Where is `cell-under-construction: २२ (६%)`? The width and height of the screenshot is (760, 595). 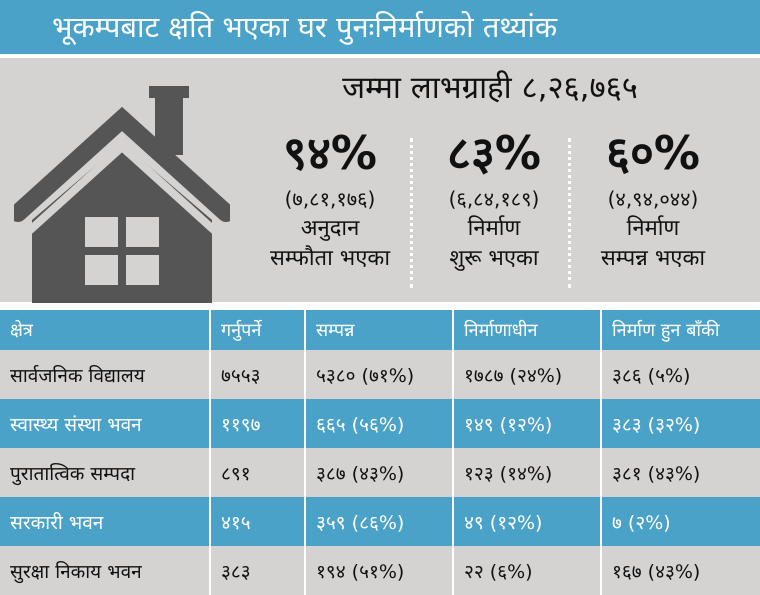 cell-under-construction: २२ (६%) is located at coordinates (526, 570).